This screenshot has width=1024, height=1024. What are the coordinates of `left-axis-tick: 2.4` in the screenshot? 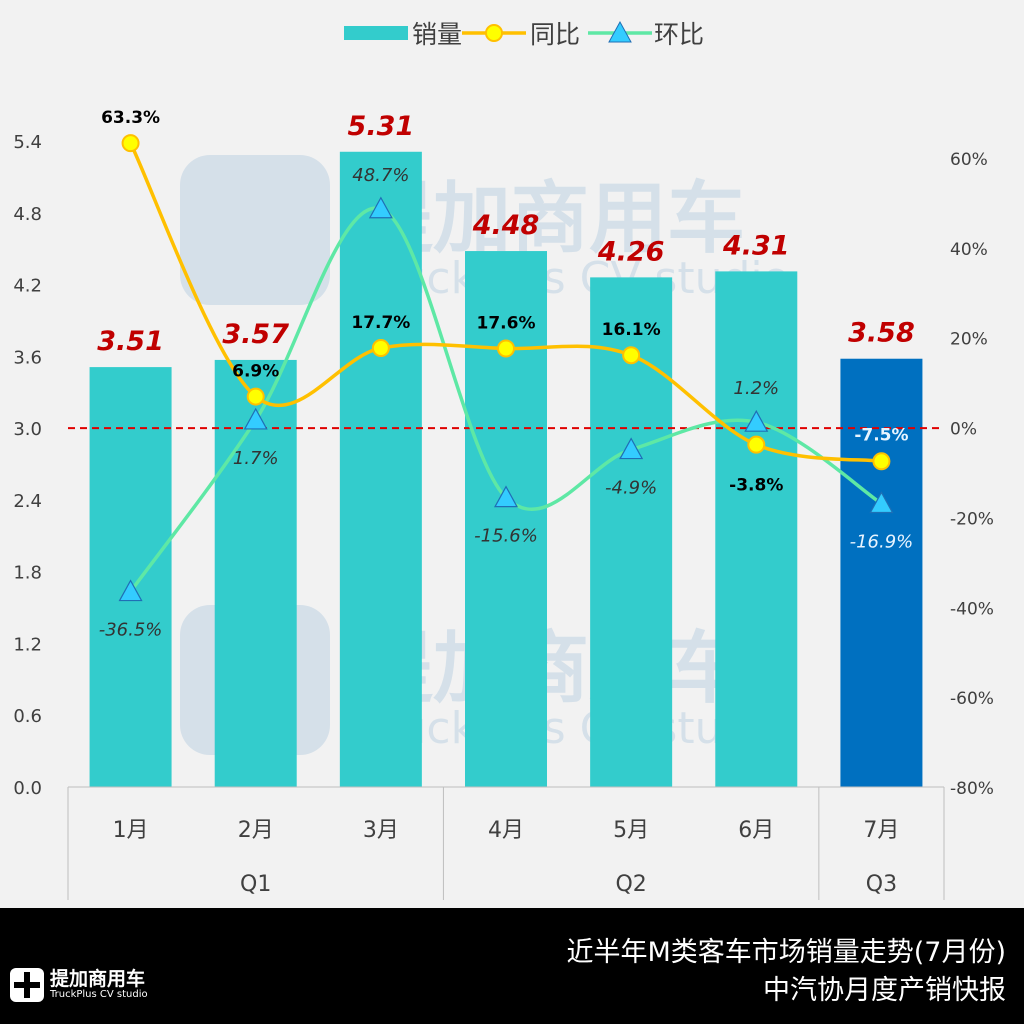 It's located at (27, 501).